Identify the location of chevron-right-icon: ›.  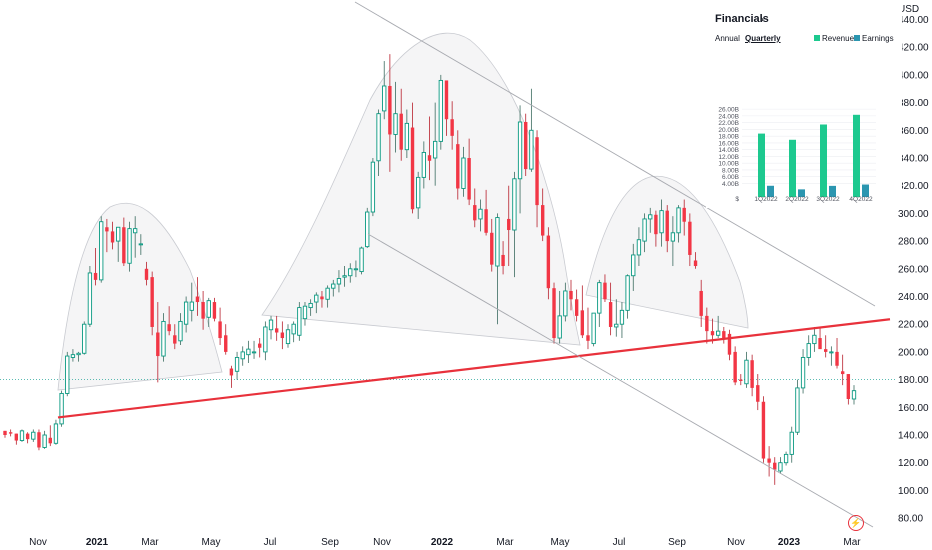
(762, 19).